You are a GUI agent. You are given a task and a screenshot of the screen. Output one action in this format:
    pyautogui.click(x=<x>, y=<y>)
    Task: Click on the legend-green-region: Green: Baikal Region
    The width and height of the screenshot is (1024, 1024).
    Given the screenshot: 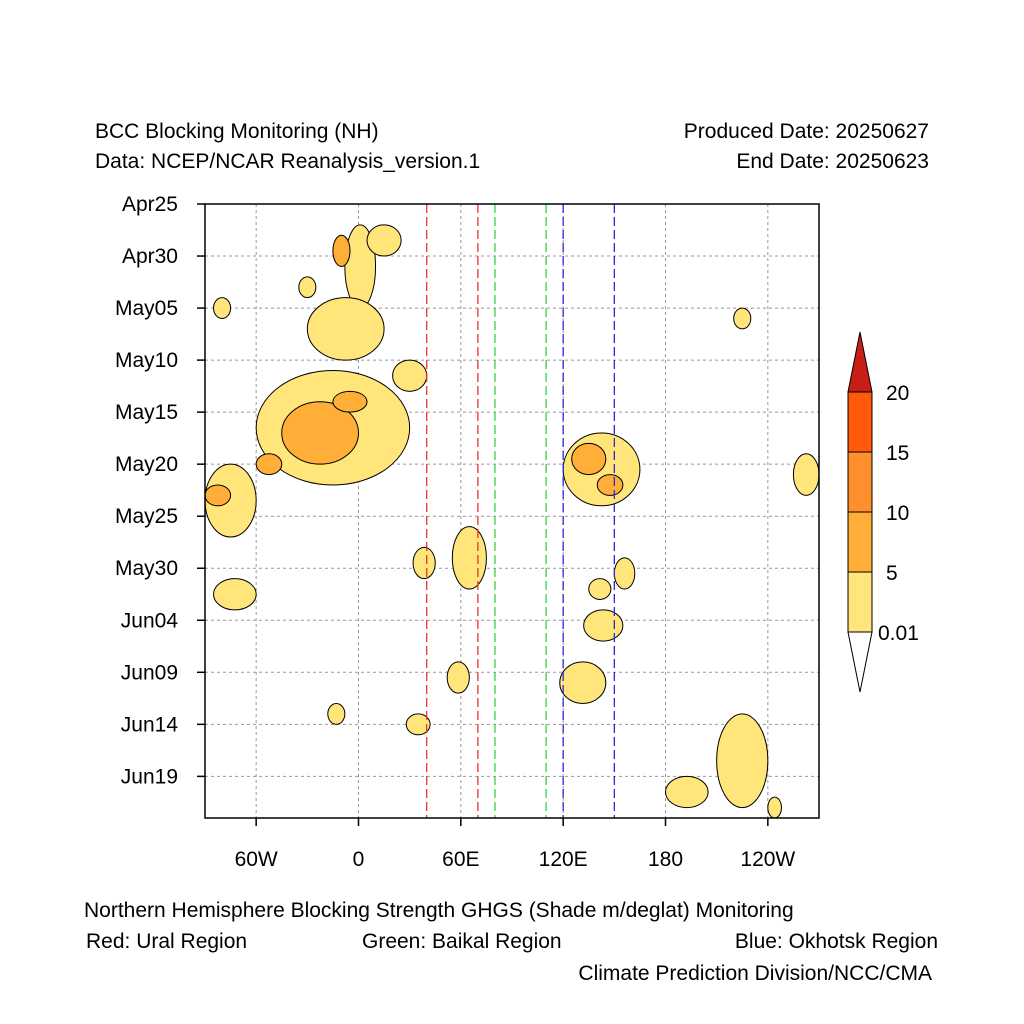 What is the action you would take?
    pyautogui.click(x=462, y=941)
    